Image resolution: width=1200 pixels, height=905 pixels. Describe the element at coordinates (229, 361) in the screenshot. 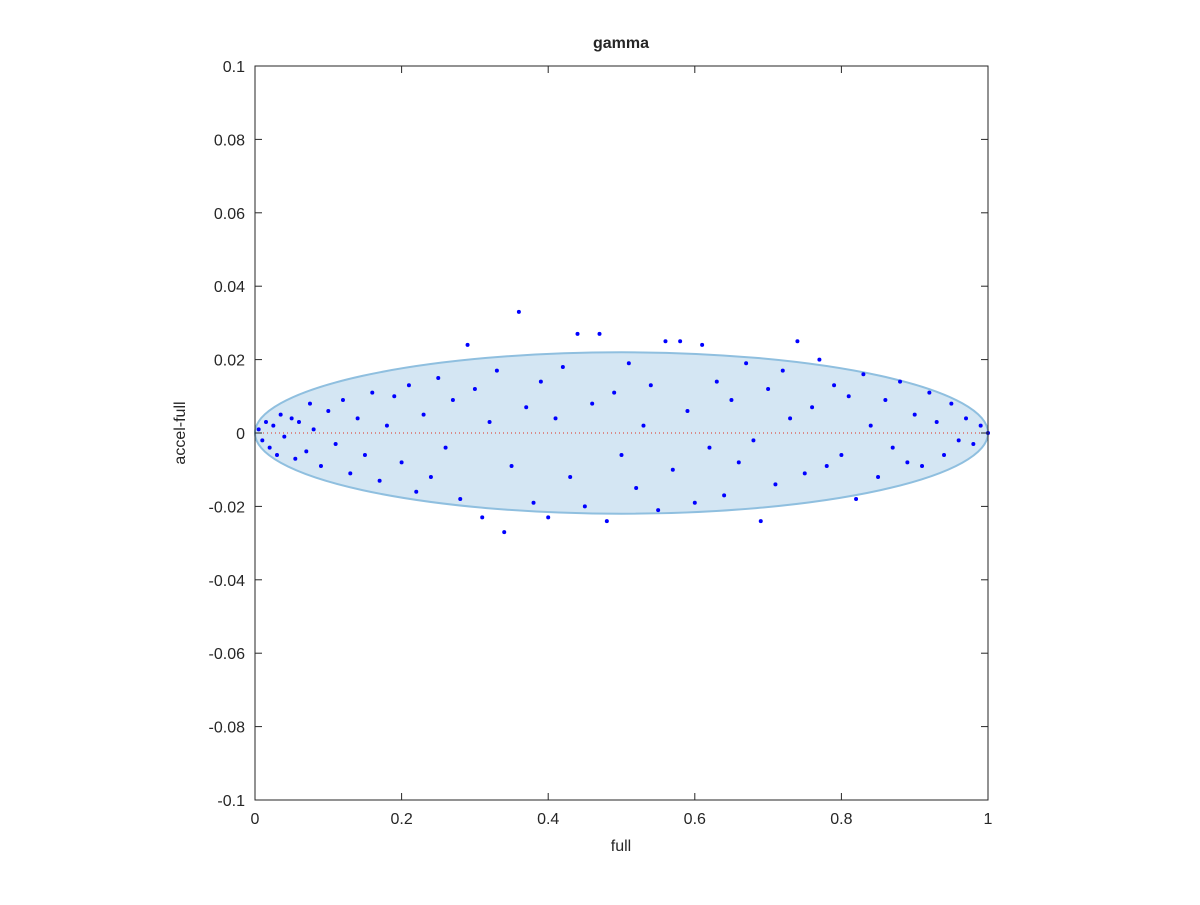

I see `y-tick-label: 0.02` at that location.